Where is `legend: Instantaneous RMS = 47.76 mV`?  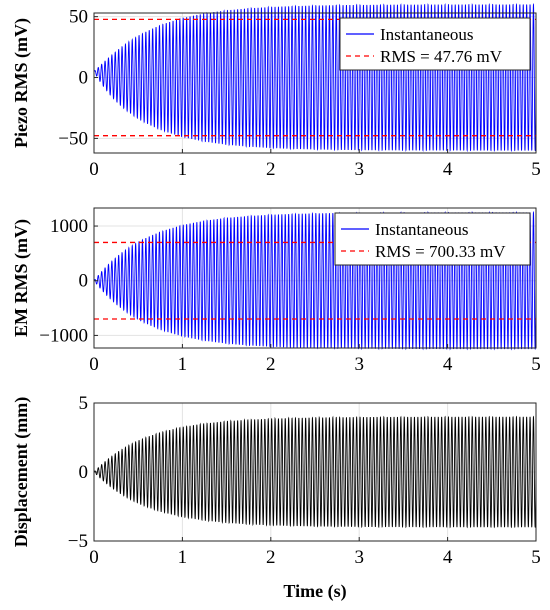 legend: Instantaneous RMS = 47.76 mV is located at coordinates (435, 44).